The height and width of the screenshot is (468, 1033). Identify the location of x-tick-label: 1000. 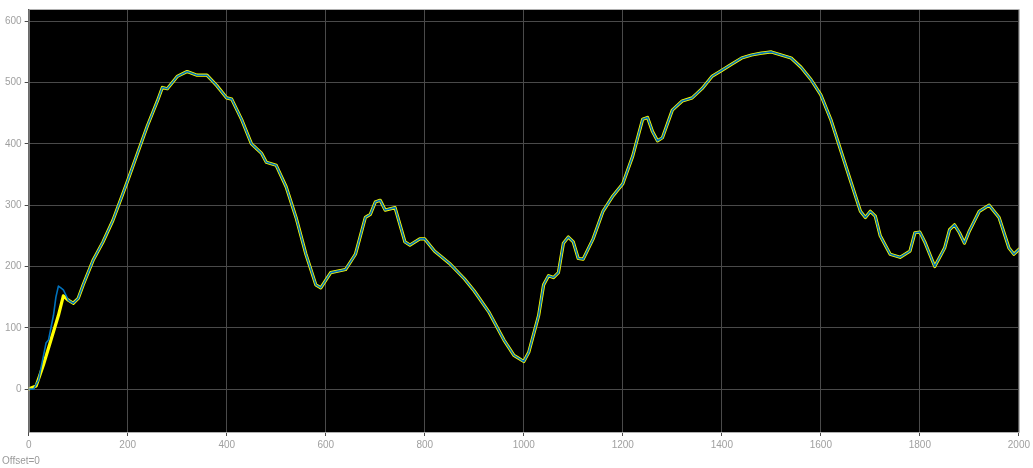
(524, 444).